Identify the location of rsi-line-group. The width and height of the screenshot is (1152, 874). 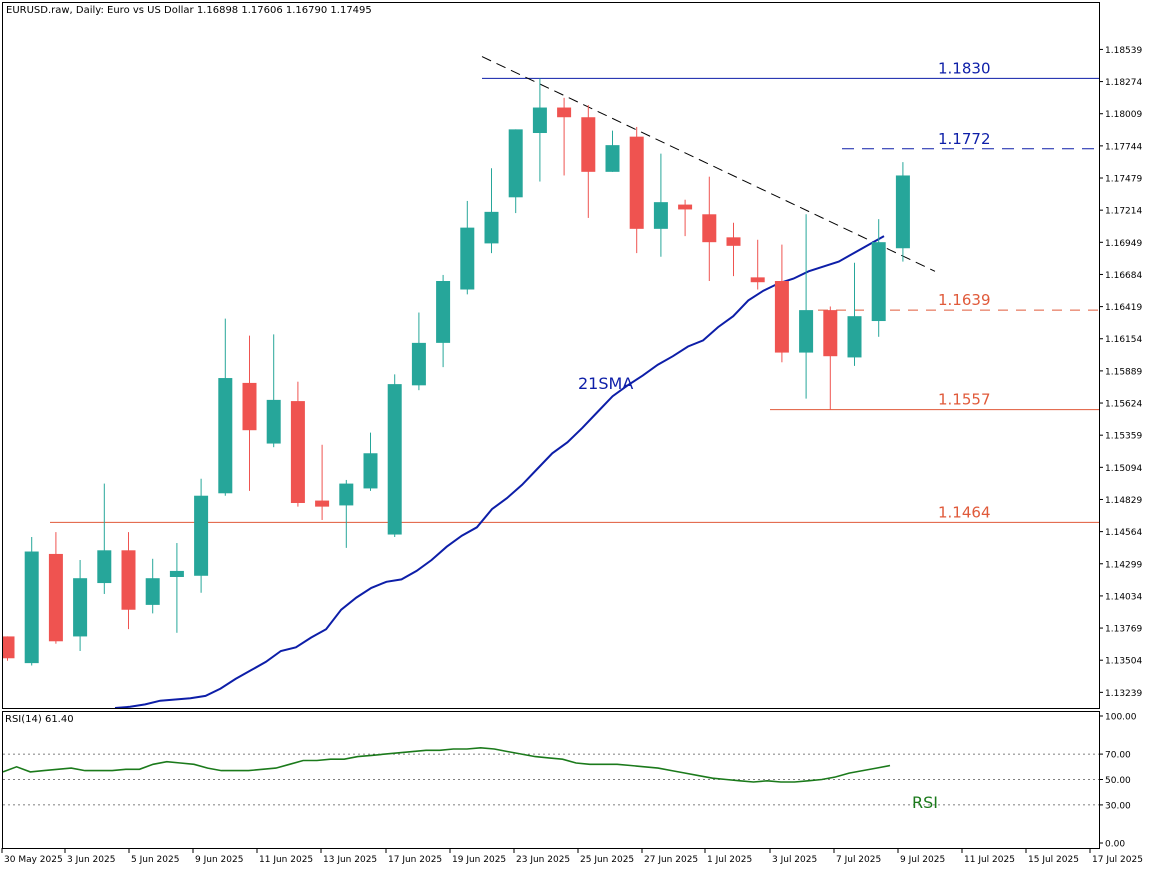
(446, 764).